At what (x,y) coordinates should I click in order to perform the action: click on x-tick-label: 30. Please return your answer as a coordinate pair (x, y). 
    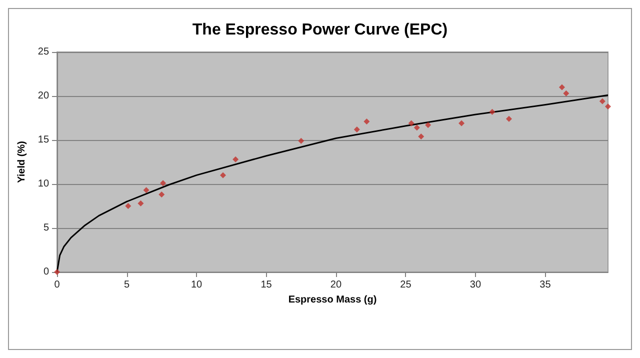
    Looking at the image, I should click on (476, 285).